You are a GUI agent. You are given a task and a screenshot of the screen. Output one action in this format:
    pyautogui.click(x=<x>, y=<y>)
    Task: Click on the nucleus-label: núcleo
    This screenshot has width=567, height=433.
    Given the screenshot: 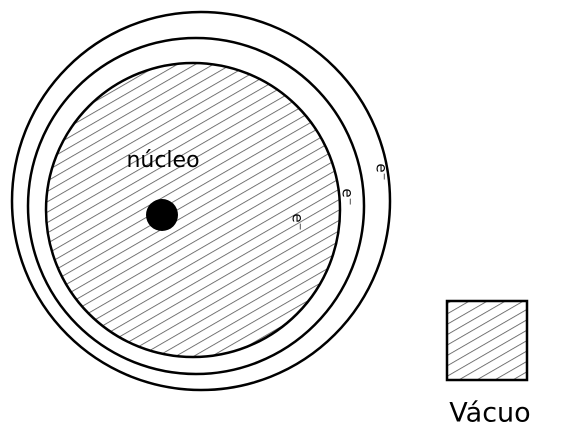 What is the action you would take?
    pyautogui.click(x=162, y=160)
    